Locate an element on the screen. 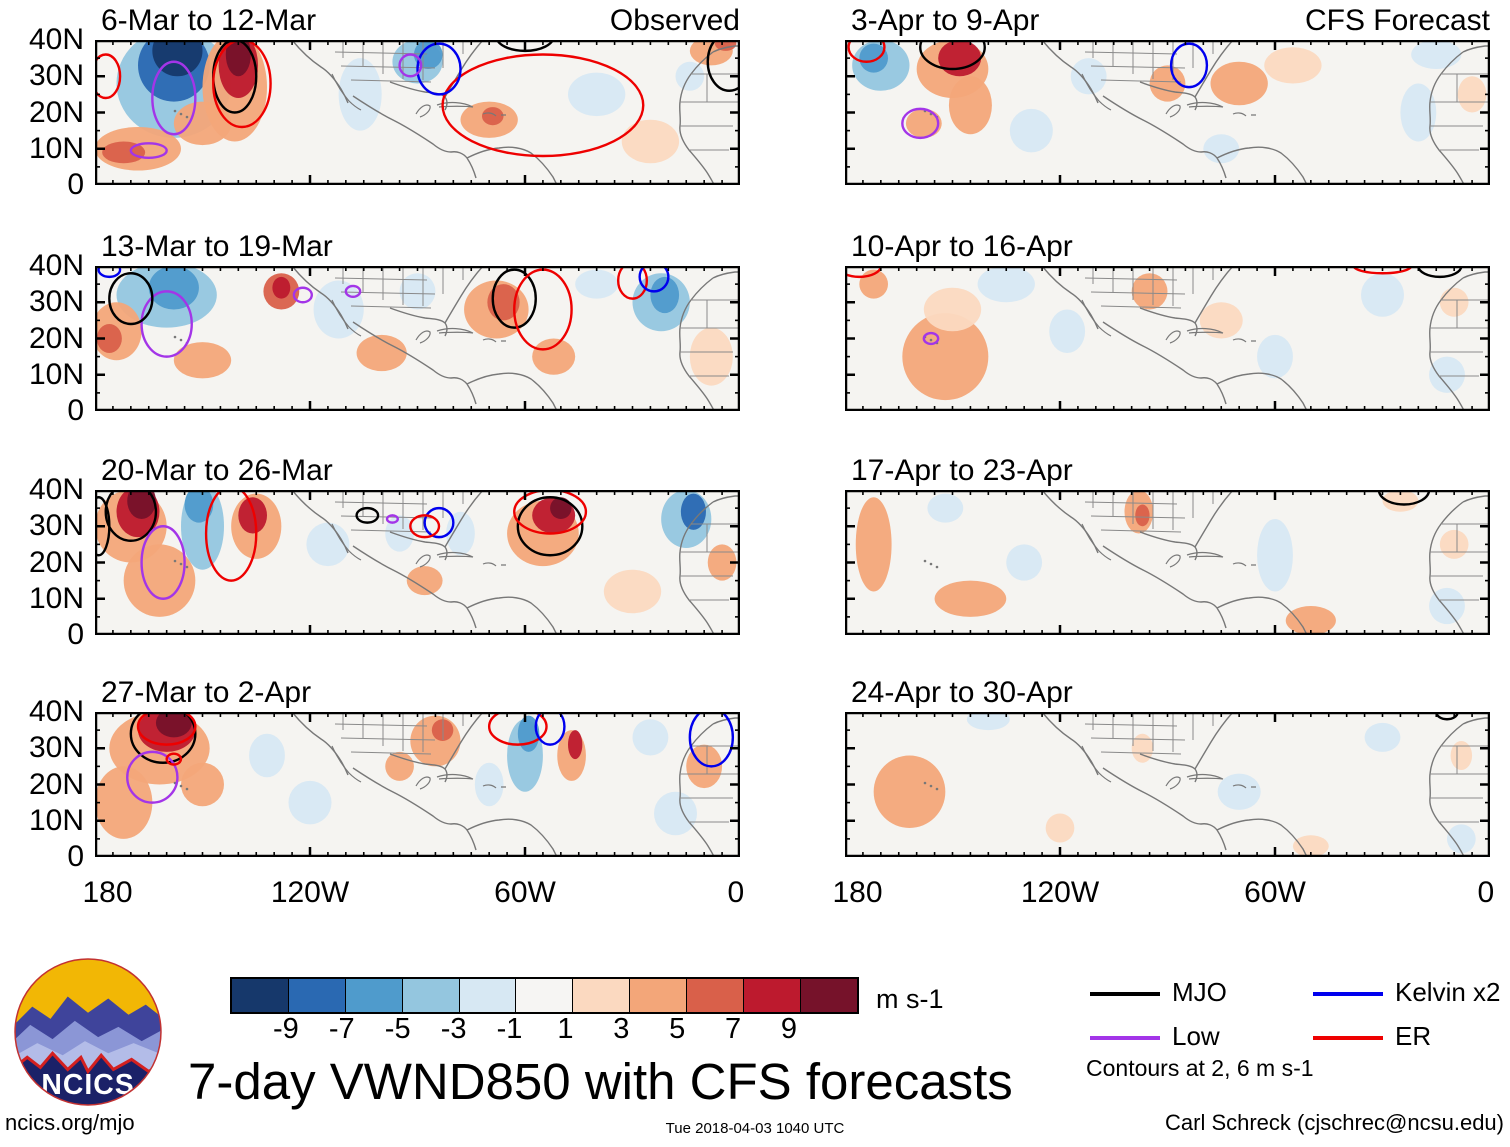  legend-label-kelvin-x2: Kelvin x2 is located at coordinates (1448, 992).